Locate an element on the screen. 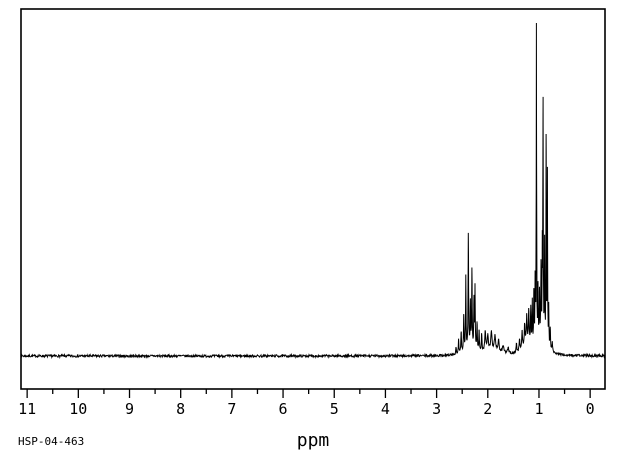 Image resolution: width=620 pixels, height=455 pixels. svg-text: 2 is located at coordinates (487, 409).